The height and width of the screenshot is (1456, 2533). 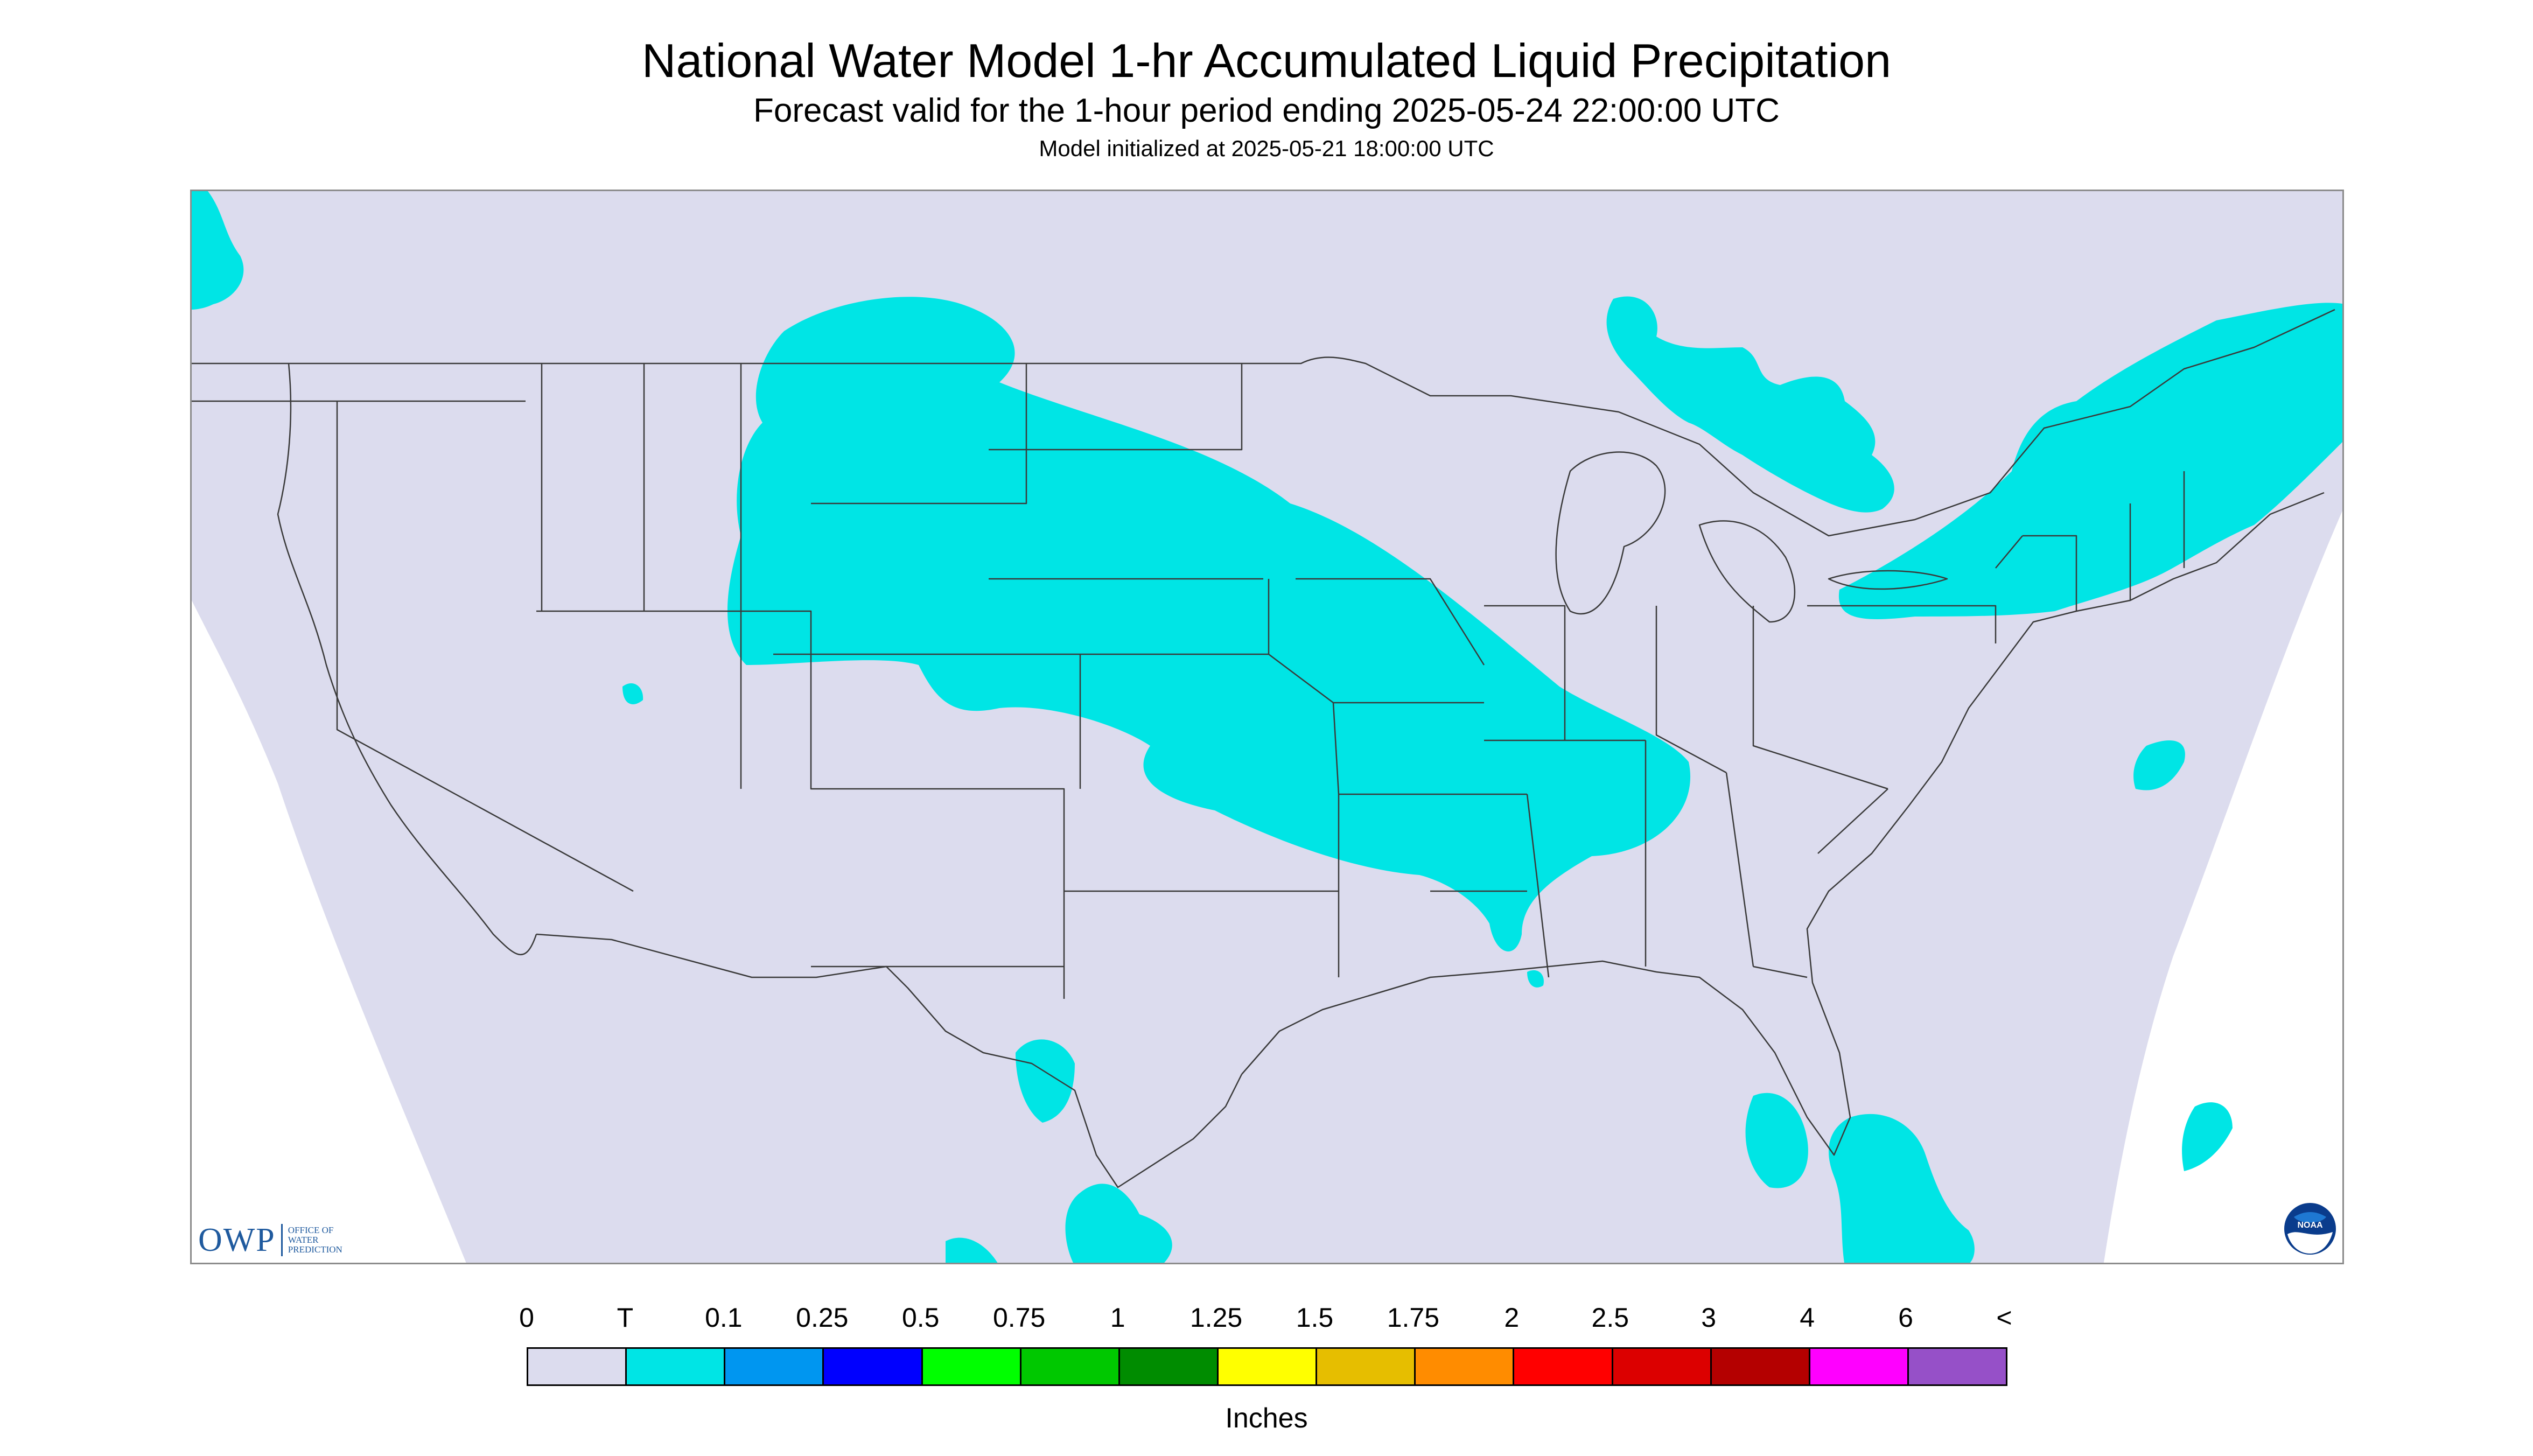 I want to click on pacific-coast, so click(x=407, y=659).